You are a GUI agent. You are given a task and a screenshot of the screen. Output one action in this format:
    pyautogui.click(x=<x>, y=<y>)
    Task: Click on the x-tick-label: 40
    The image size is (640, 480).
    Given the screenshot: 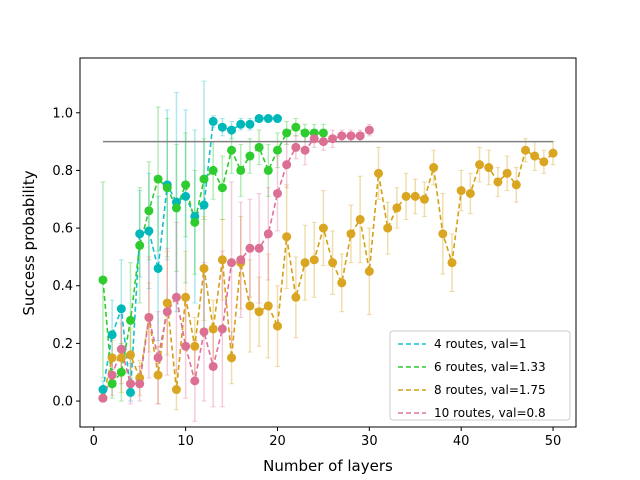 What is the action you would take?
    pyautogui.click(x=461, y=441)
    